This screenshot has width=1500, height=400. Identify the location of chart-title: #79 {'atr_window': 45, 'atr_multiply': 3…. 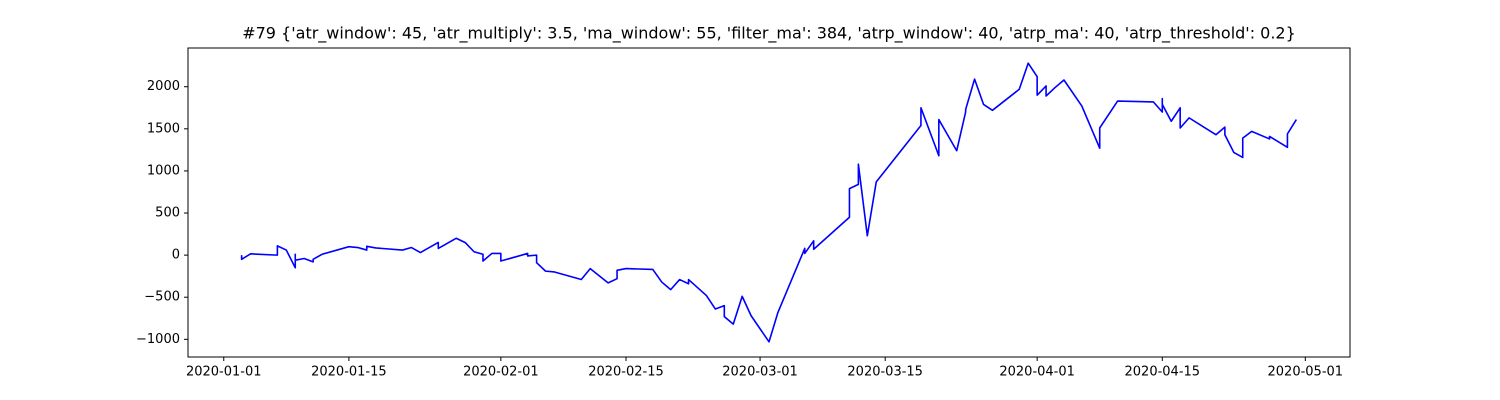
(769, 34).